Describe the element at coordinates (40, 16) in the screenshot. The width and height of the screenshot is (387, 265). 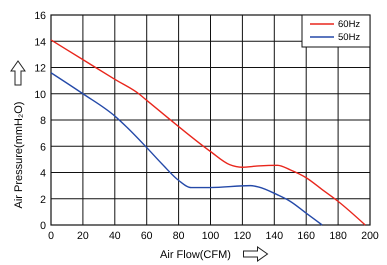
I see `y-tick-label: 16` at that location.